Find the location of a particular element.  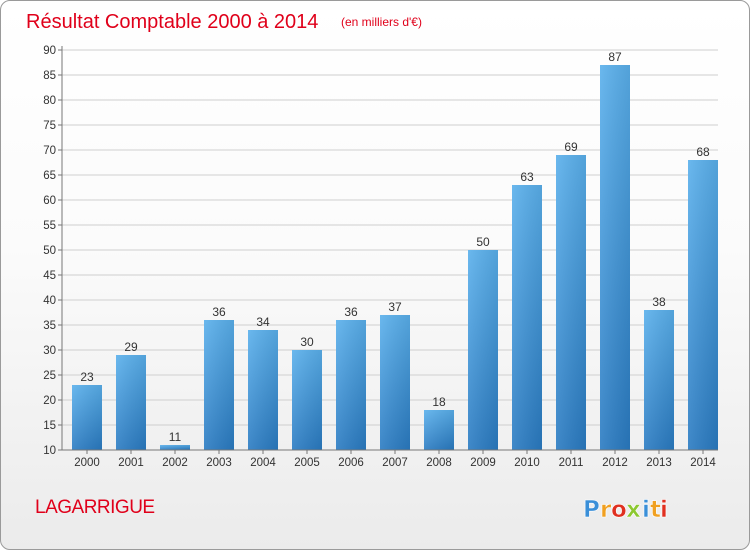

y-tick-label: 25 is located at coordinates (49, 376).